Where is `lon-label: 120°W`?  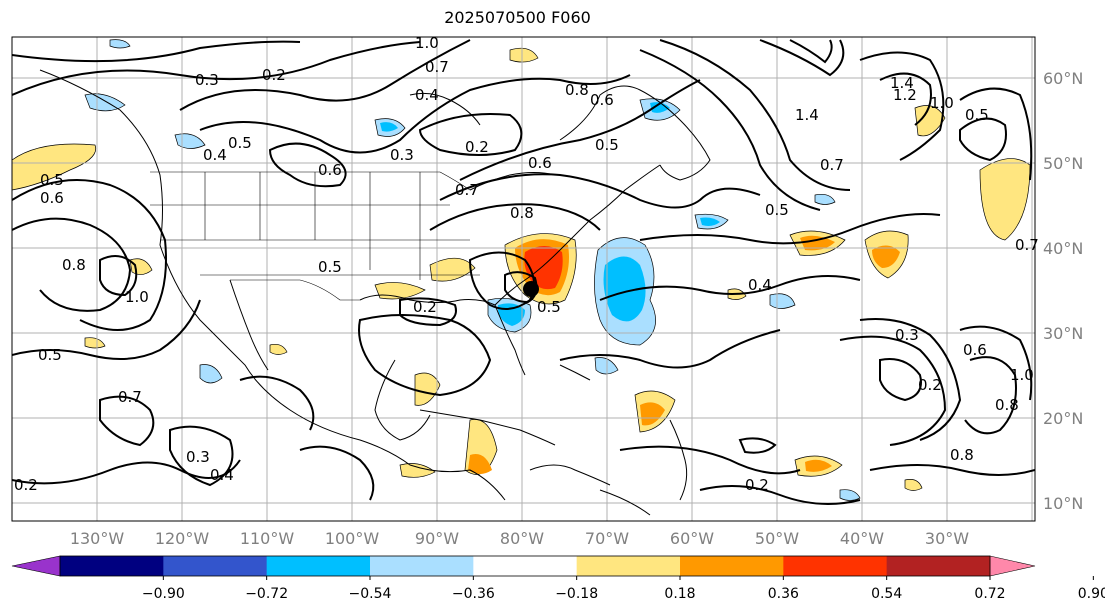
lon-label: 120°W is located at coordinates (182, 538).